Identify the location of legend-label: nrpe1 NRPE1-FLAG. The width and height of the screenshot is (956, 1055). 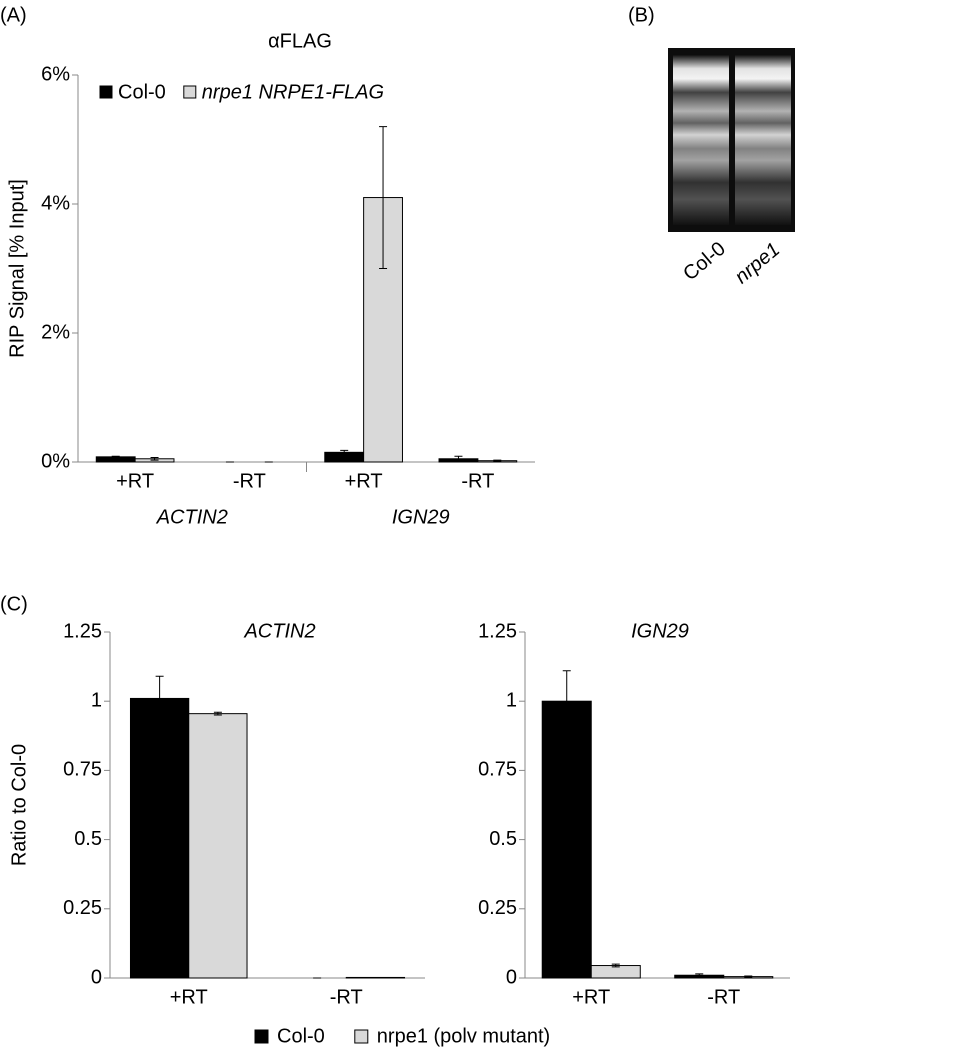
(293, 92).